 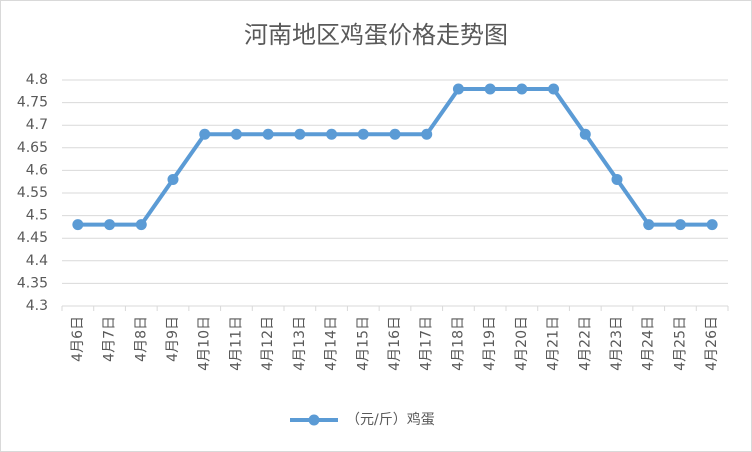 I want to click on y-tick-label: 4.55, so click(x=32, y=193).